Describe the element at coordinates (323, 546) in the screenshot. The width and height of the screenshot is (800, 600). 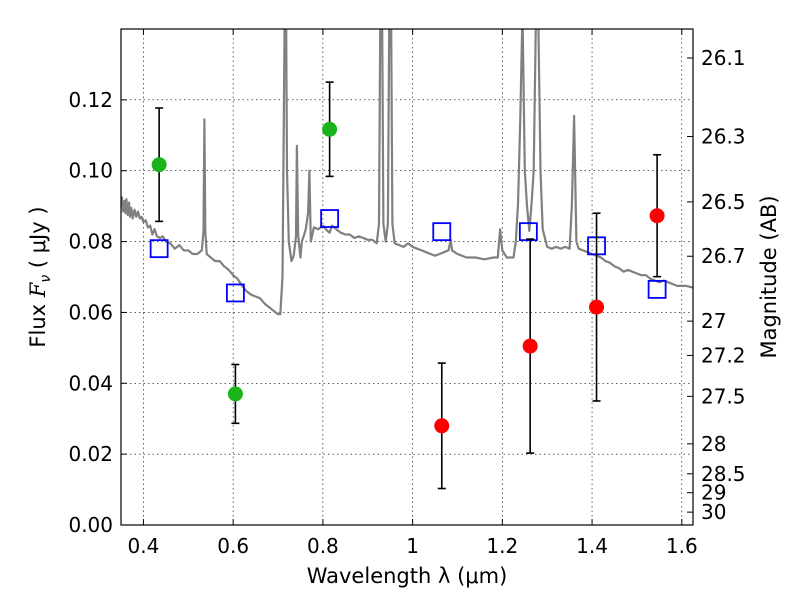
I see `x-tick-label: 0.8` at that location.